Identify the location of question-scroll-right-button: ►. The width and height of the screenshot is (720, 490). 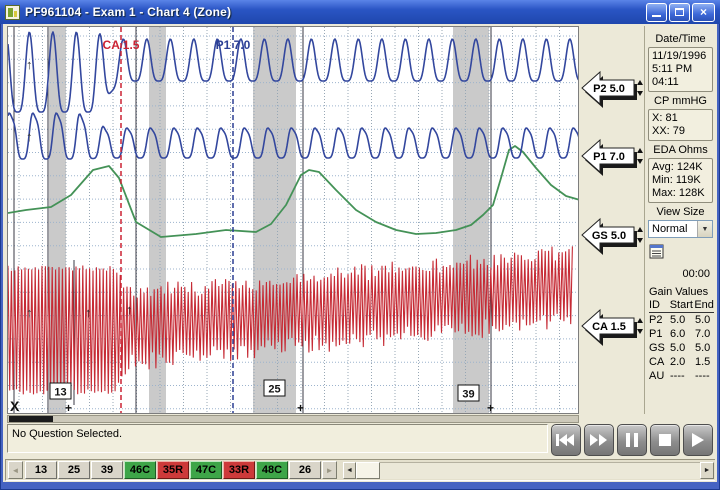
(707, 470).